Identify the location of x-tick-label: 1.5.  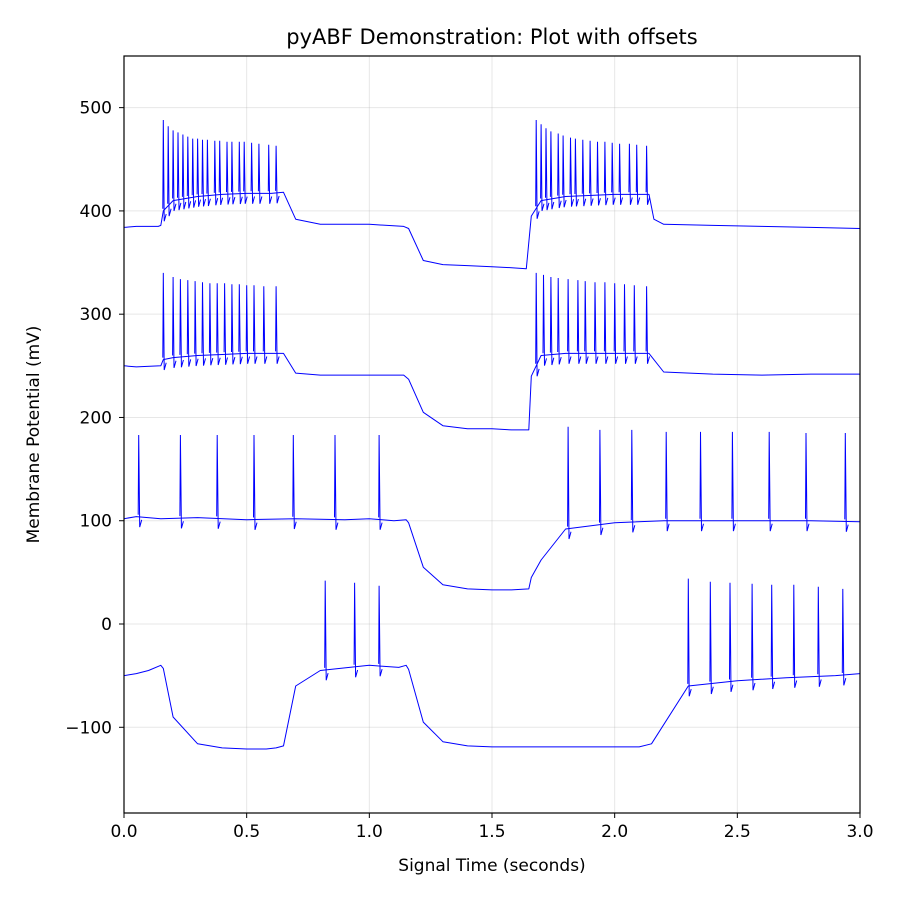
(491, 832).